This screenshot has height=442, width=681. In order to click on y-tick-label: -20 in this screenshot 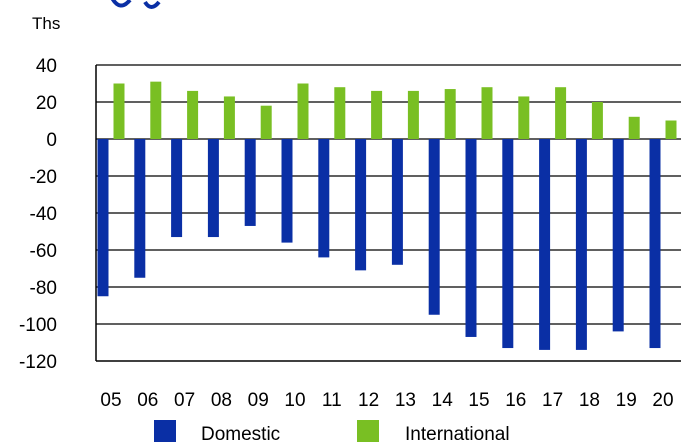, I will do `click(43, 177)`.